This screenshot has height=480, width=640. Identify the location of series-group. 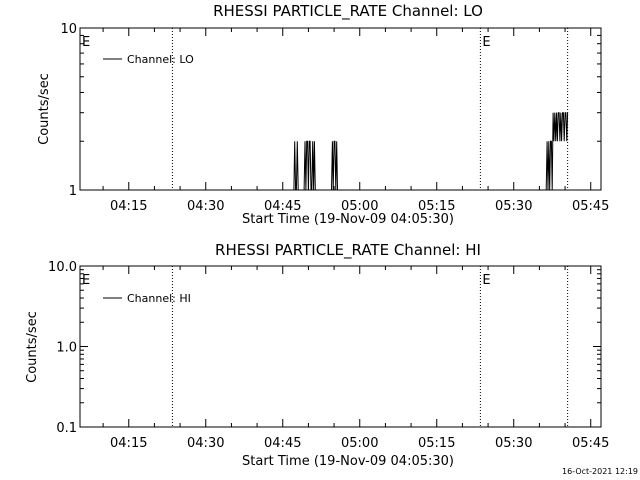
(431, 151).